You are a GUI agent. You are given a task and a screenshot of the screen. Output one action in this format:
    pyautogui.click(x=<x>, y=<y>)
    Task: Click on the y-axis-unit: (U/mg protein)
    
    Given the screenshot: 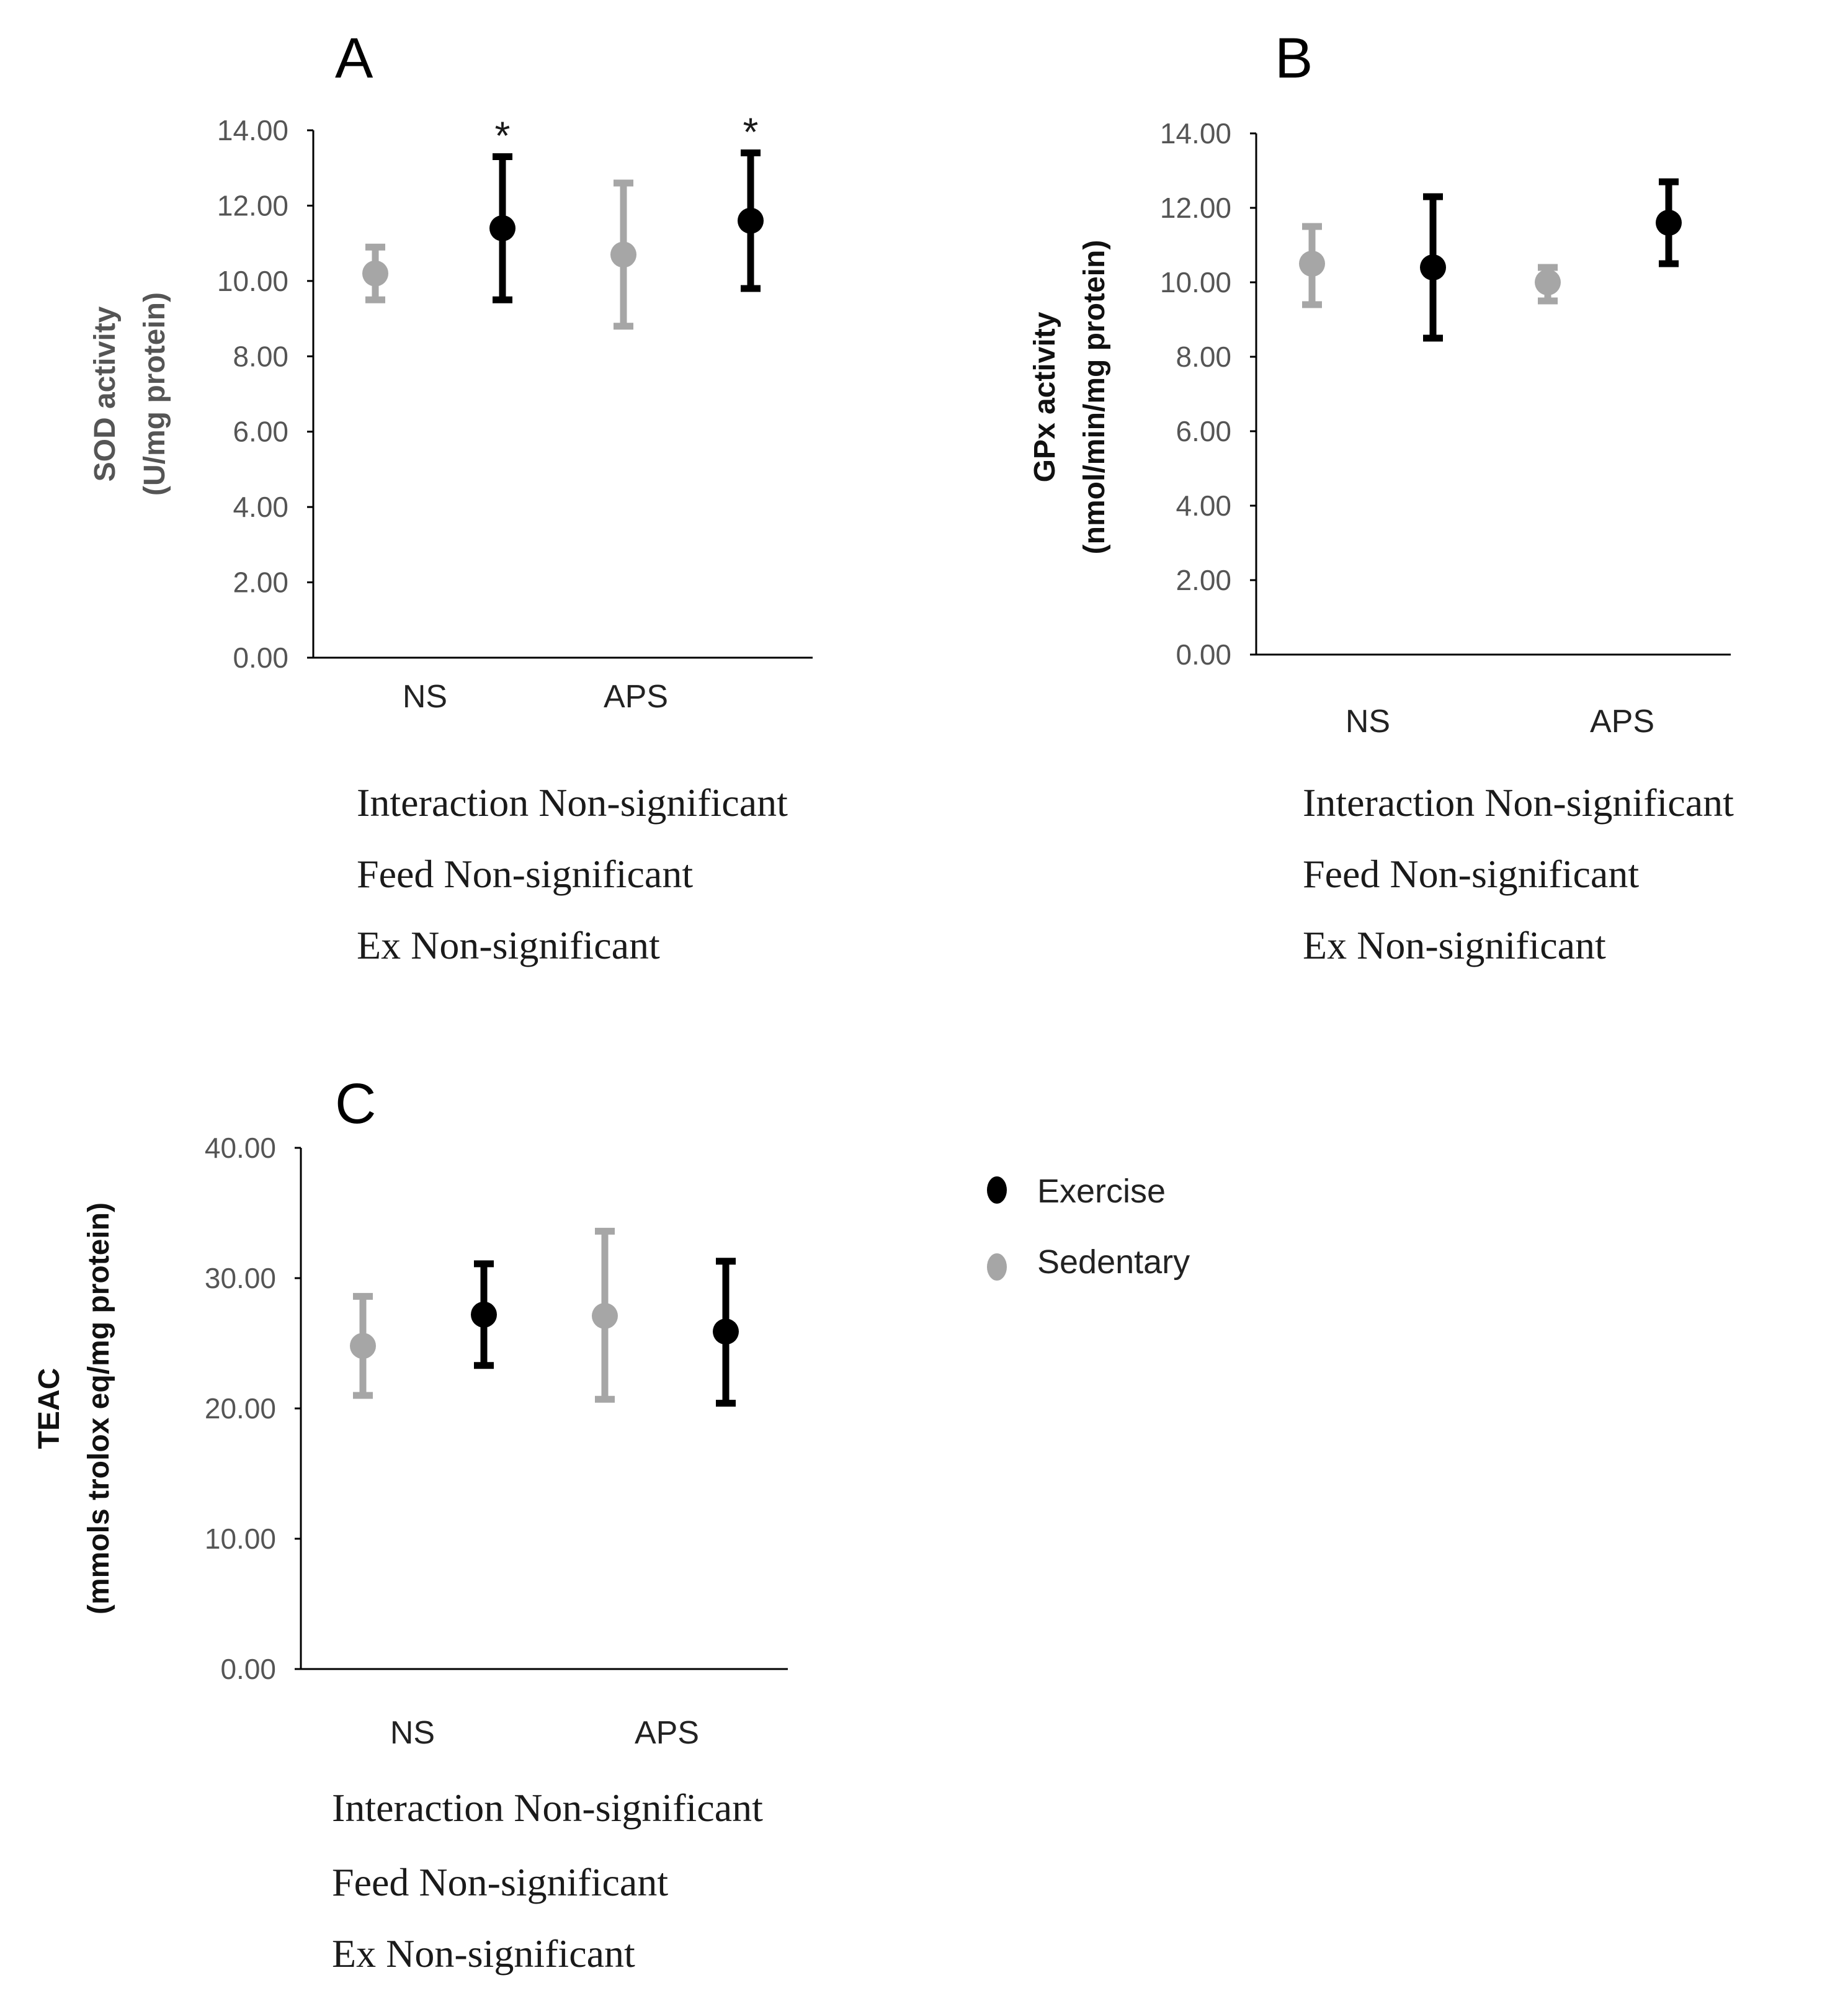 What is the action you would take?
    pyautogui.click(x=154, y=394)
    